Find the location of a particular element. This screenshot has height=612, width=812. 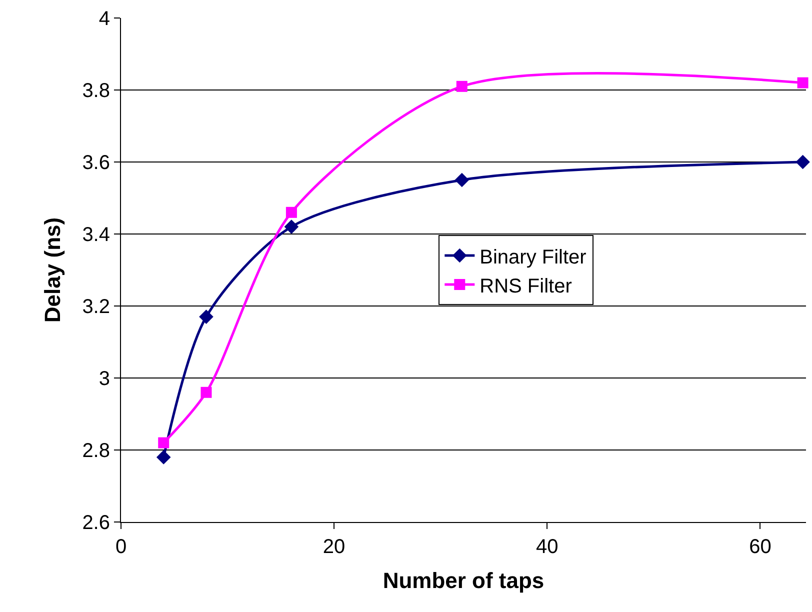

y-tick-label: 3.2 is located at coordinates (96, 307).